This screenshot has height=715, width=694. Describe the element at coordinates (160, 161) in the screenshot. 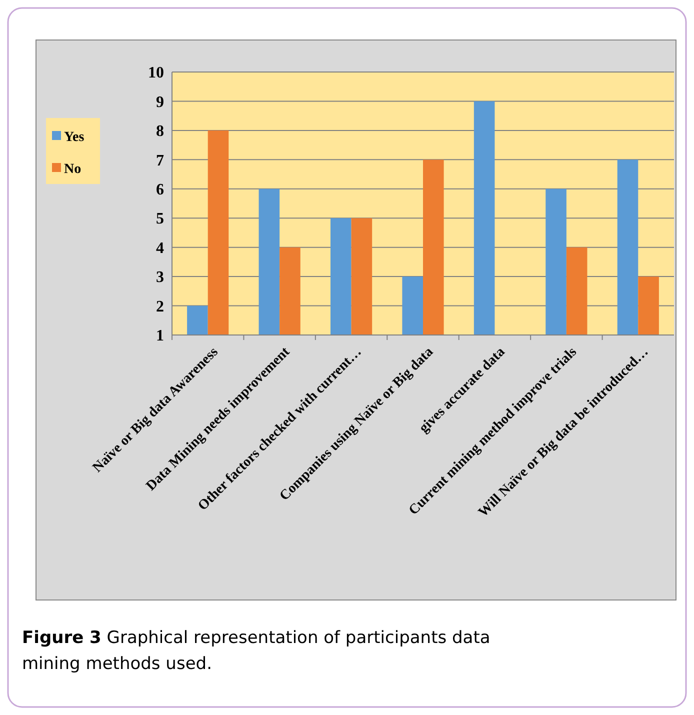

I see `y-tick-label: 7` at that location.